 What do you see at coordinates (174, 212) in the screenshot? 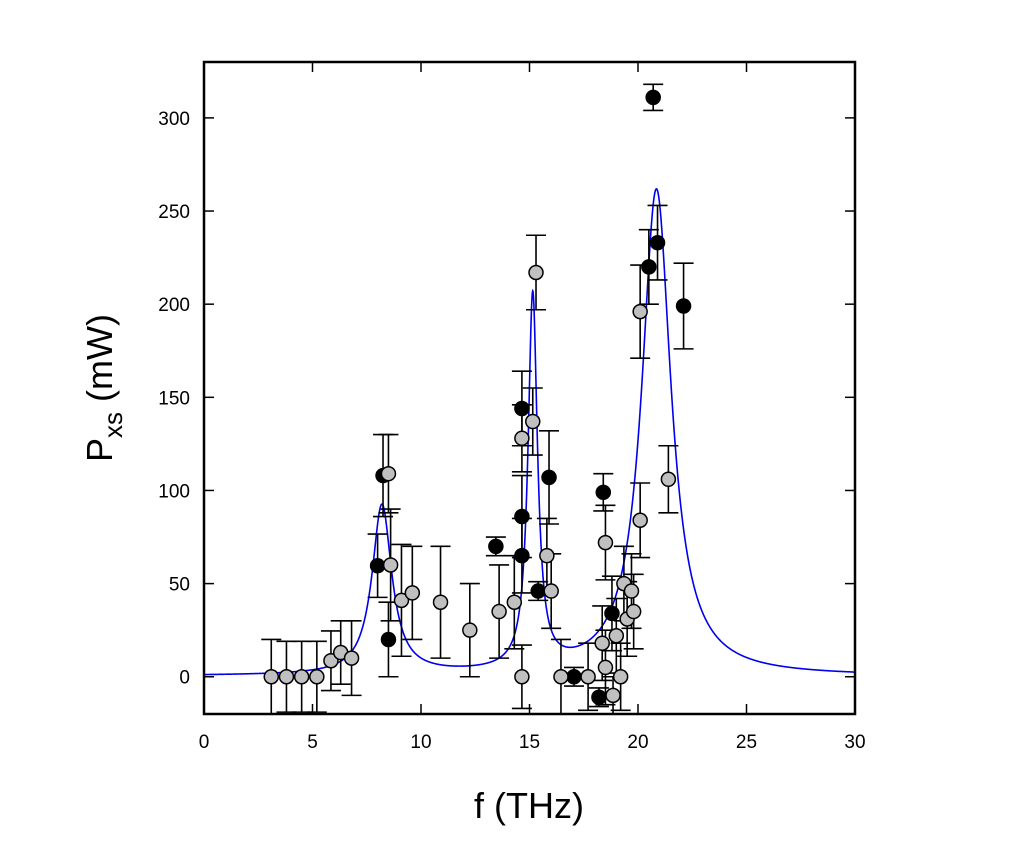
I see `y-tick-label: 250` at bounding box center [174, 212].